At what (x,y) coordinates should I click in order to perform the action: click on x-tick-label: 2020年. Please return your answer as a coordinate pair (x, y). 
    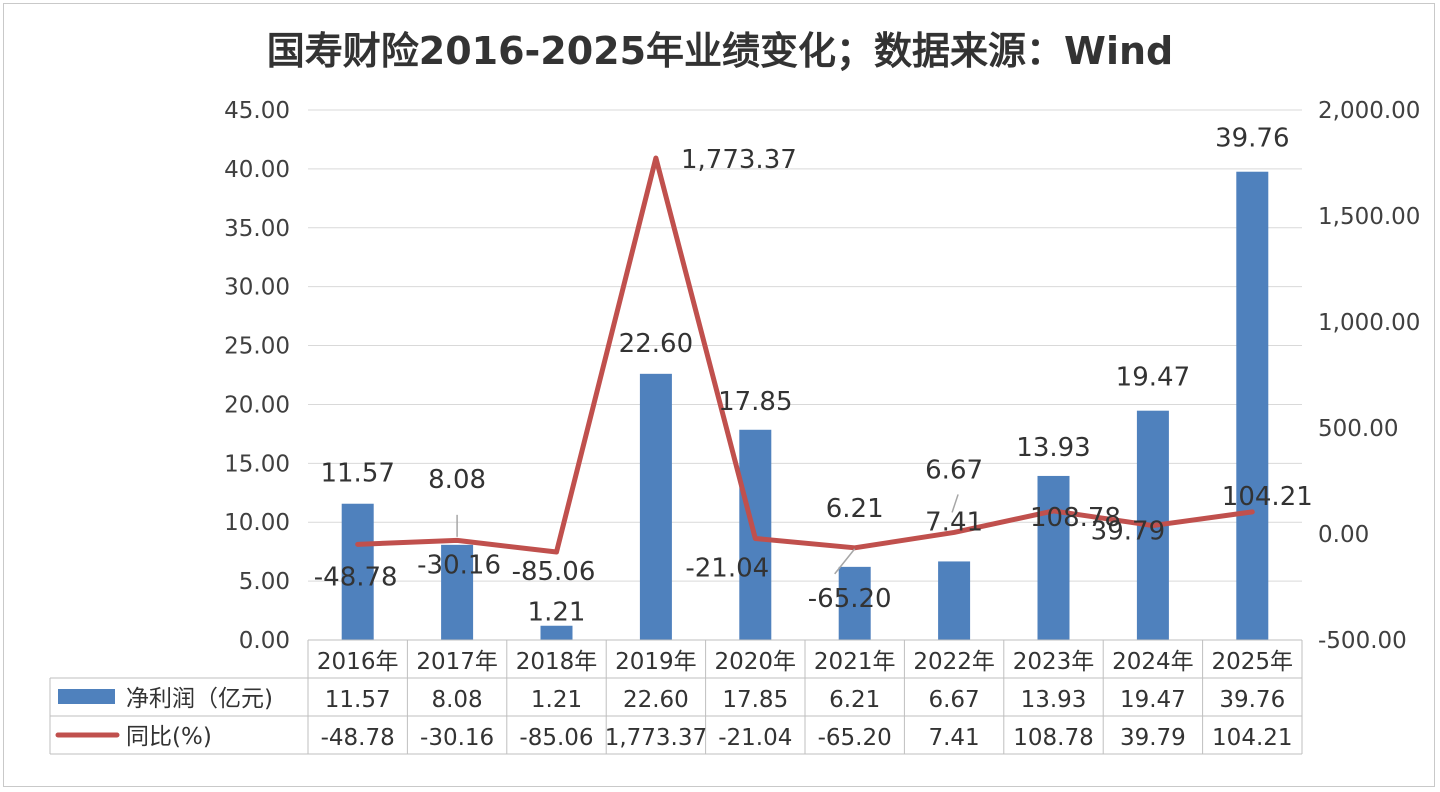
    Looking at the image, I should click on (756, 662).